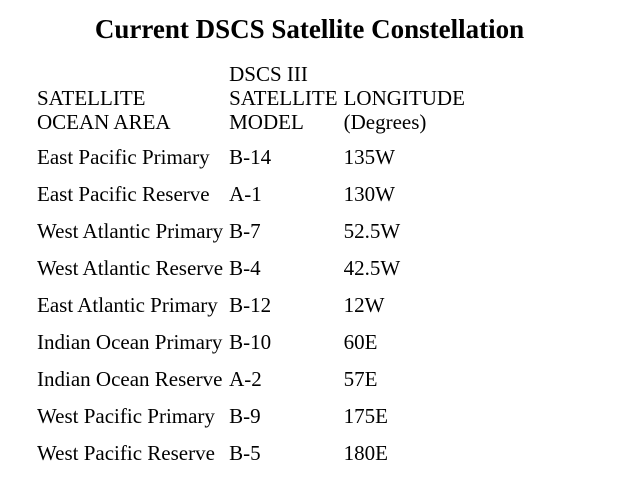  Describe the element at coordinates (245, 267) in the screenshot. I see `table-cell: B-4` at that location.